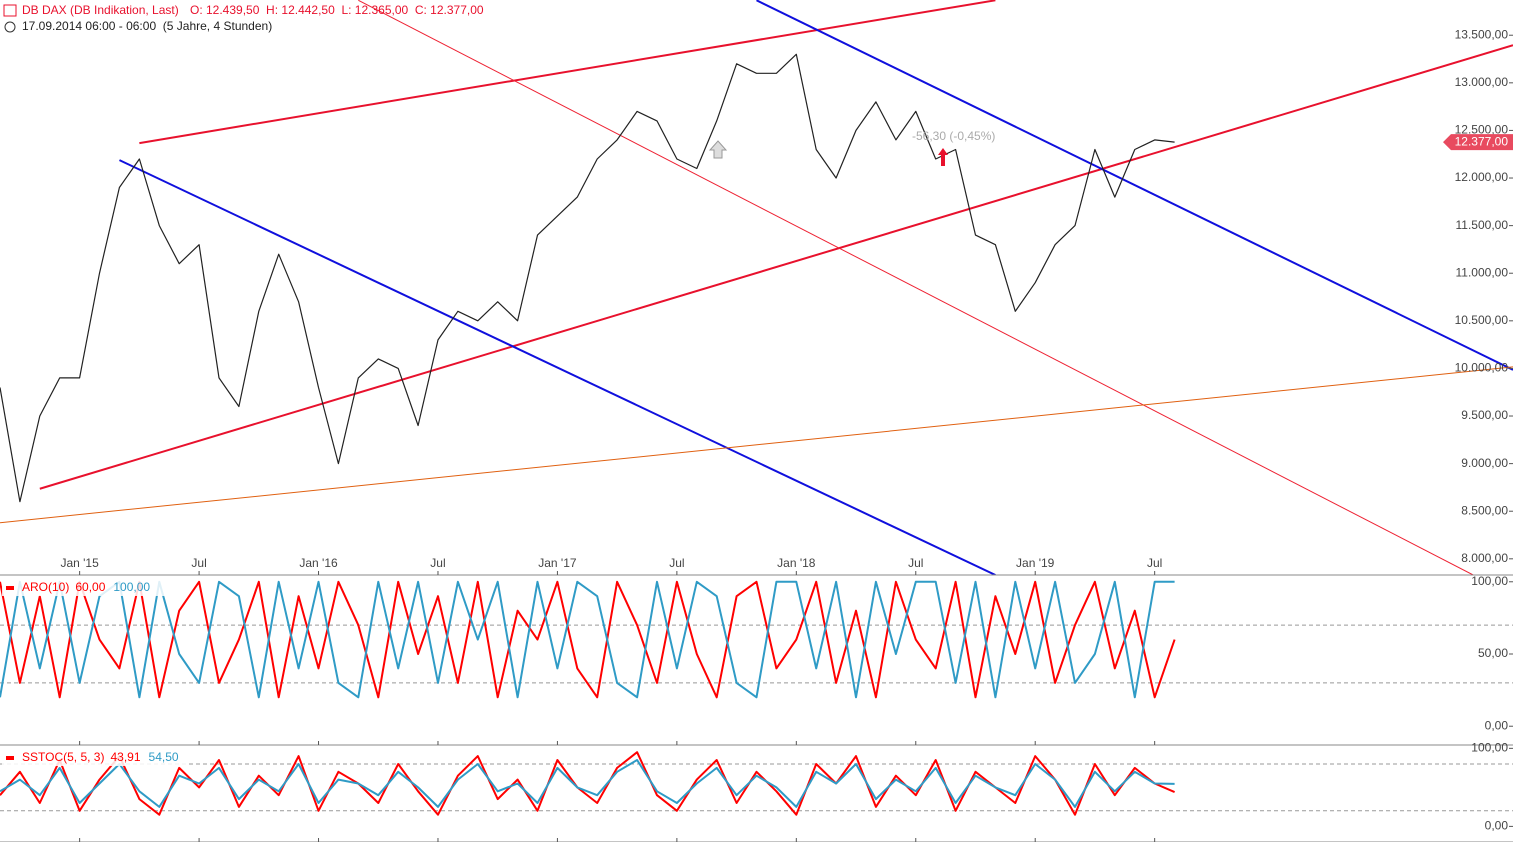 The height and width of the screenshot is (842, 1513). What do you see at coordinates (1482, 320) in the screenshot?
I see `y-tick-label: 10.500,00` at bounding box center [1482, 320].